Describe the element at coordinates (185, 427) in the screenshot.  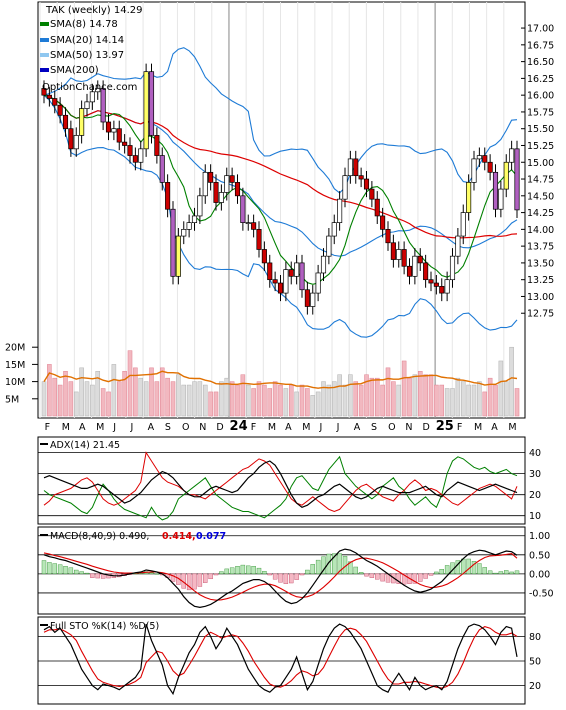
I see `timeline-label: O` at that location.